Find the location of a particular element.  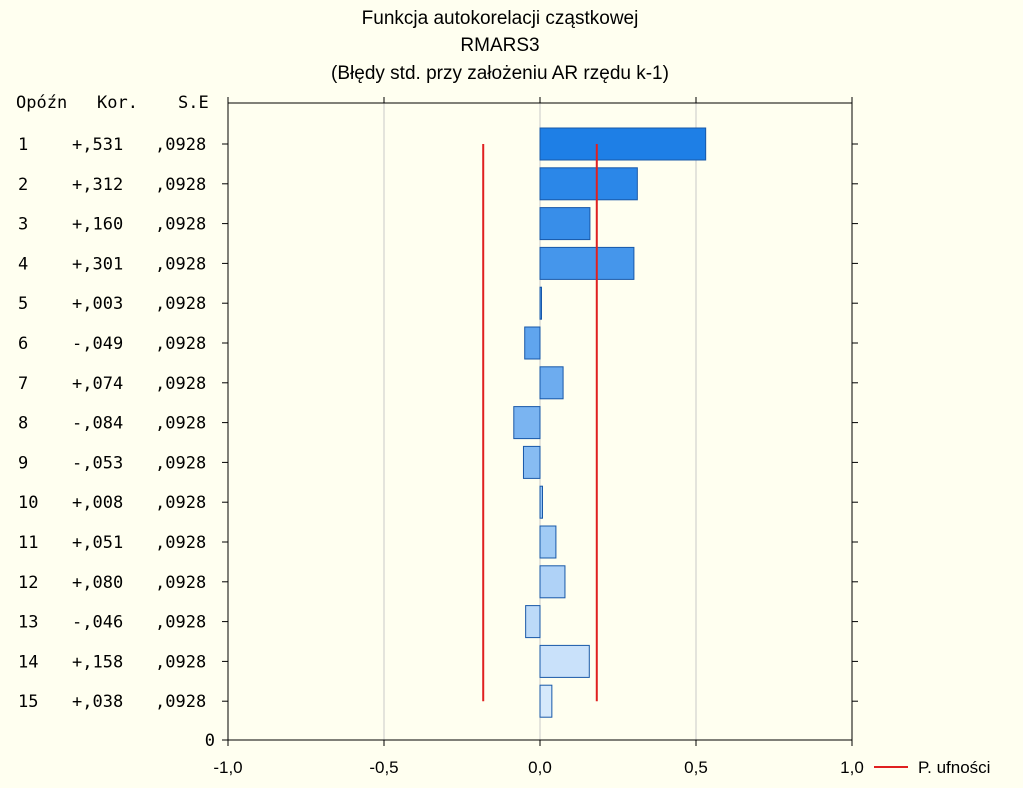

x-tick-label: -1,0 is located at coordinates (227, 767).